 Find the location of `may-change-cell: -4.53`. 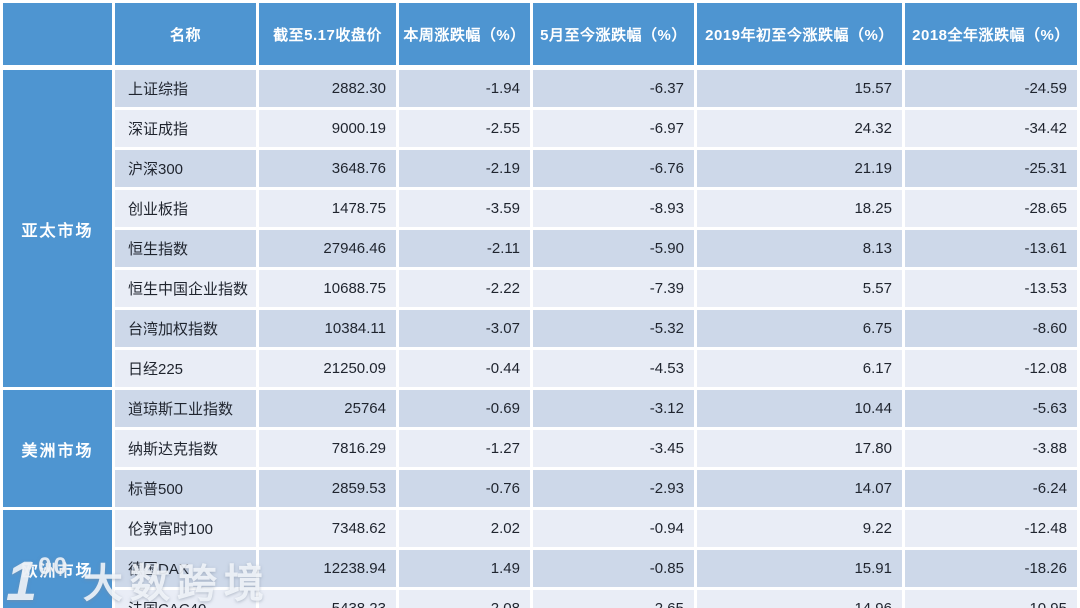

may-change-cell: -4.53 is located at coordinates (613, 368).